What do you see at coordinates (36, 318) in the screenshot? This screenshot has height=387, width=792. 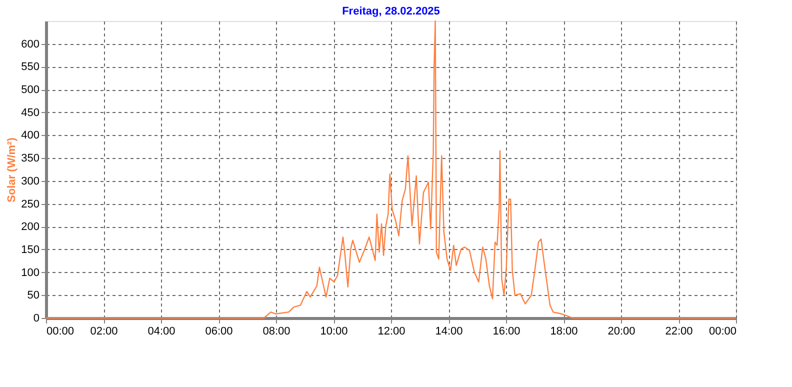 I see `y-tick-label: 0` at bounding box center [36, 318].